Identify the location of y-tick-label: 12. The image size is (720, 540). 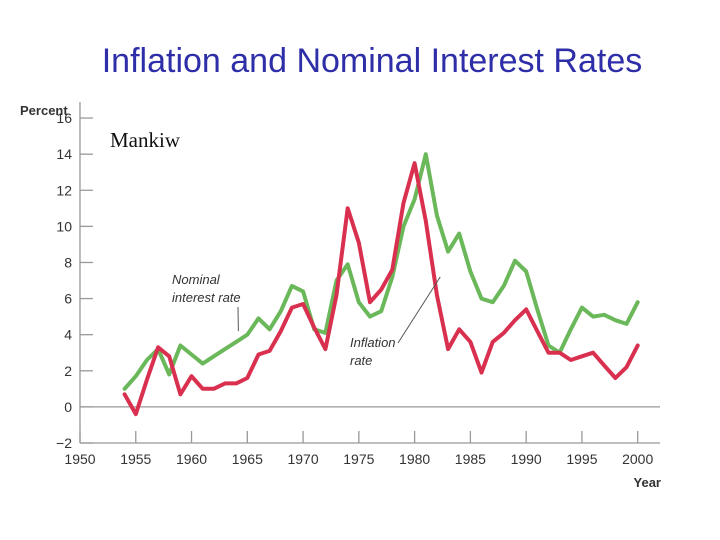
(64, 190).